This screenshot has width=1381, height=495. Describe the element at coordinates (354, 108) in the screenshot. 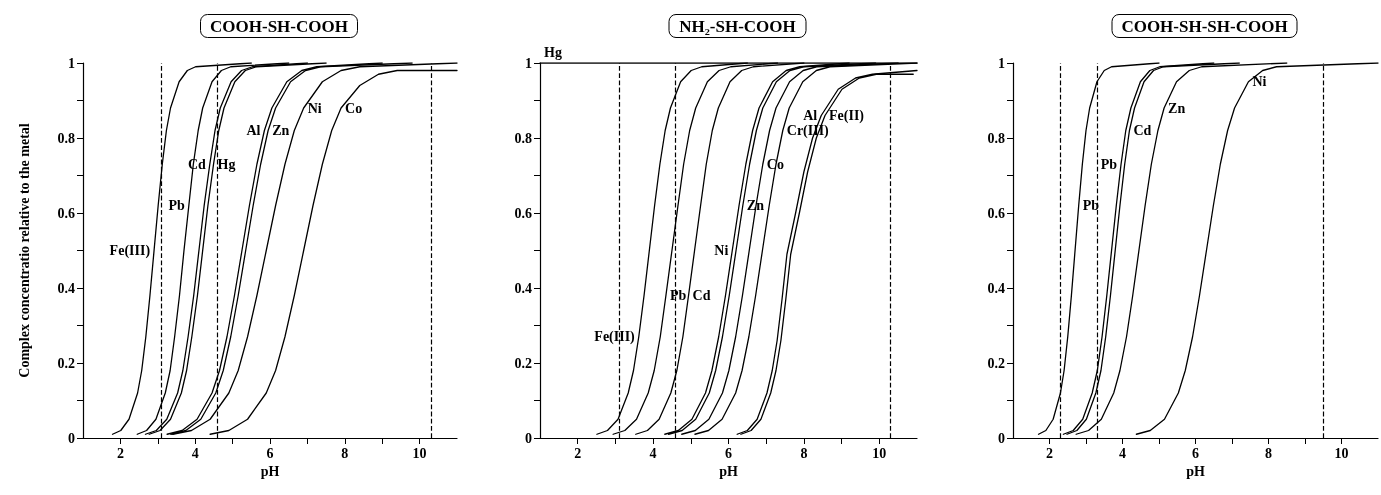

I see `series-label: Co` at that location.